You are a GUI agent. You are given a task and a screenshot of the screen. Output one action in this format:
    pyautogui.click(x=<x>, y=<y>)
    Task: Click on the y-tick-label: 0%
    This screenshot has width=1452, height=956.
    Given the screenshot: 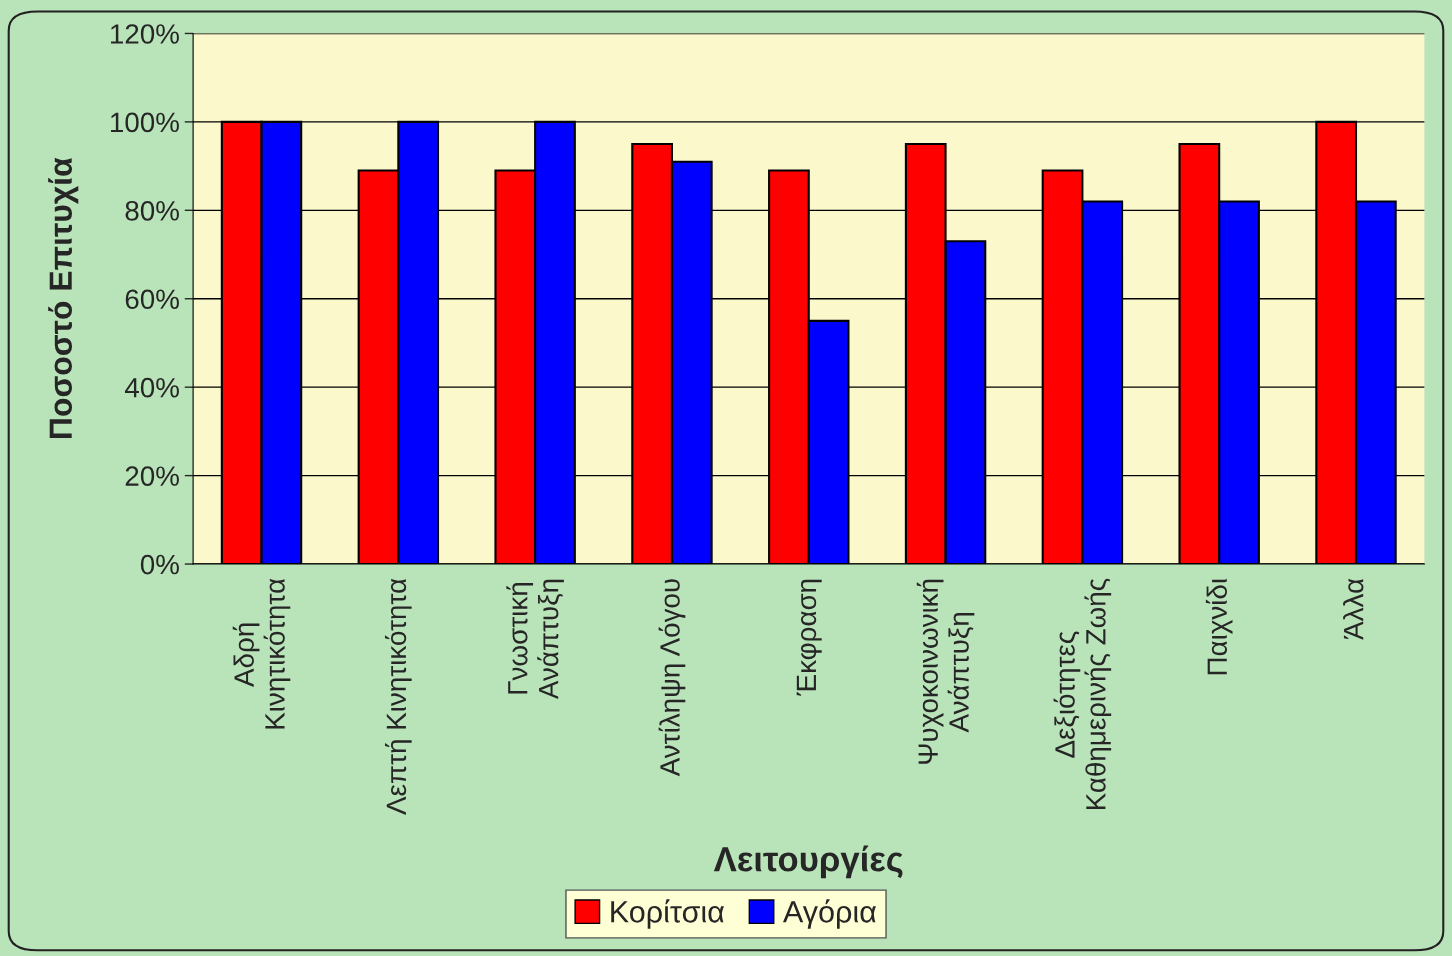 What is the action you would take?
    pyautogui.click(x=159, y=564)
    